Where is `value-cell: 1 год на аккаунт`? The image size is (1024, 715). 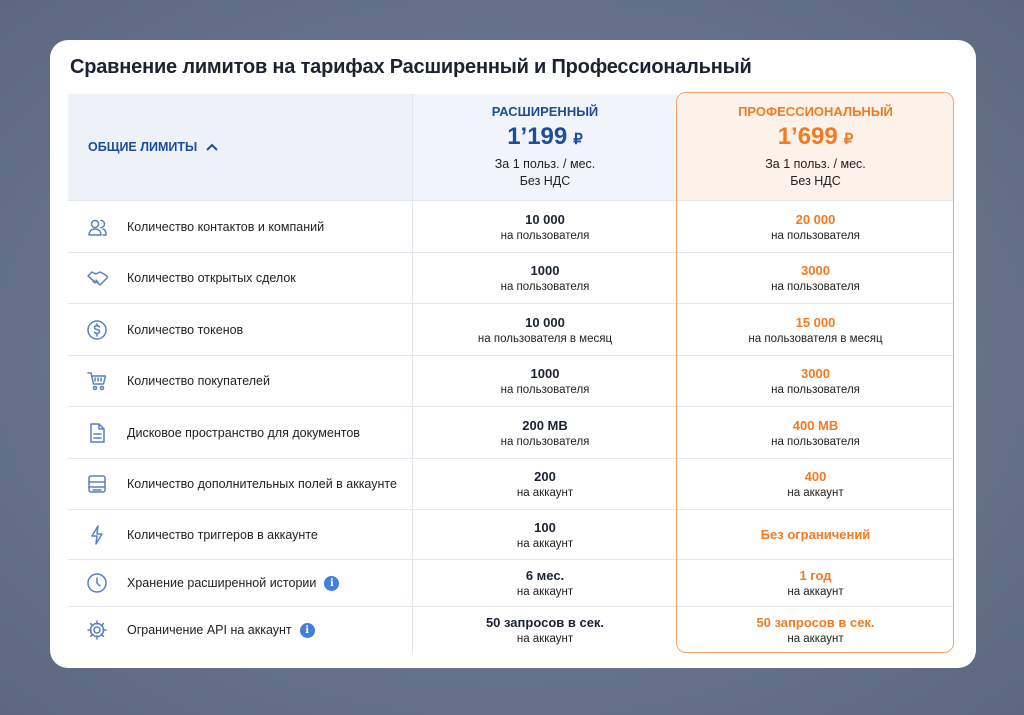 value-cell: 1 год на аккаунт is located at coordinates (815, 583).